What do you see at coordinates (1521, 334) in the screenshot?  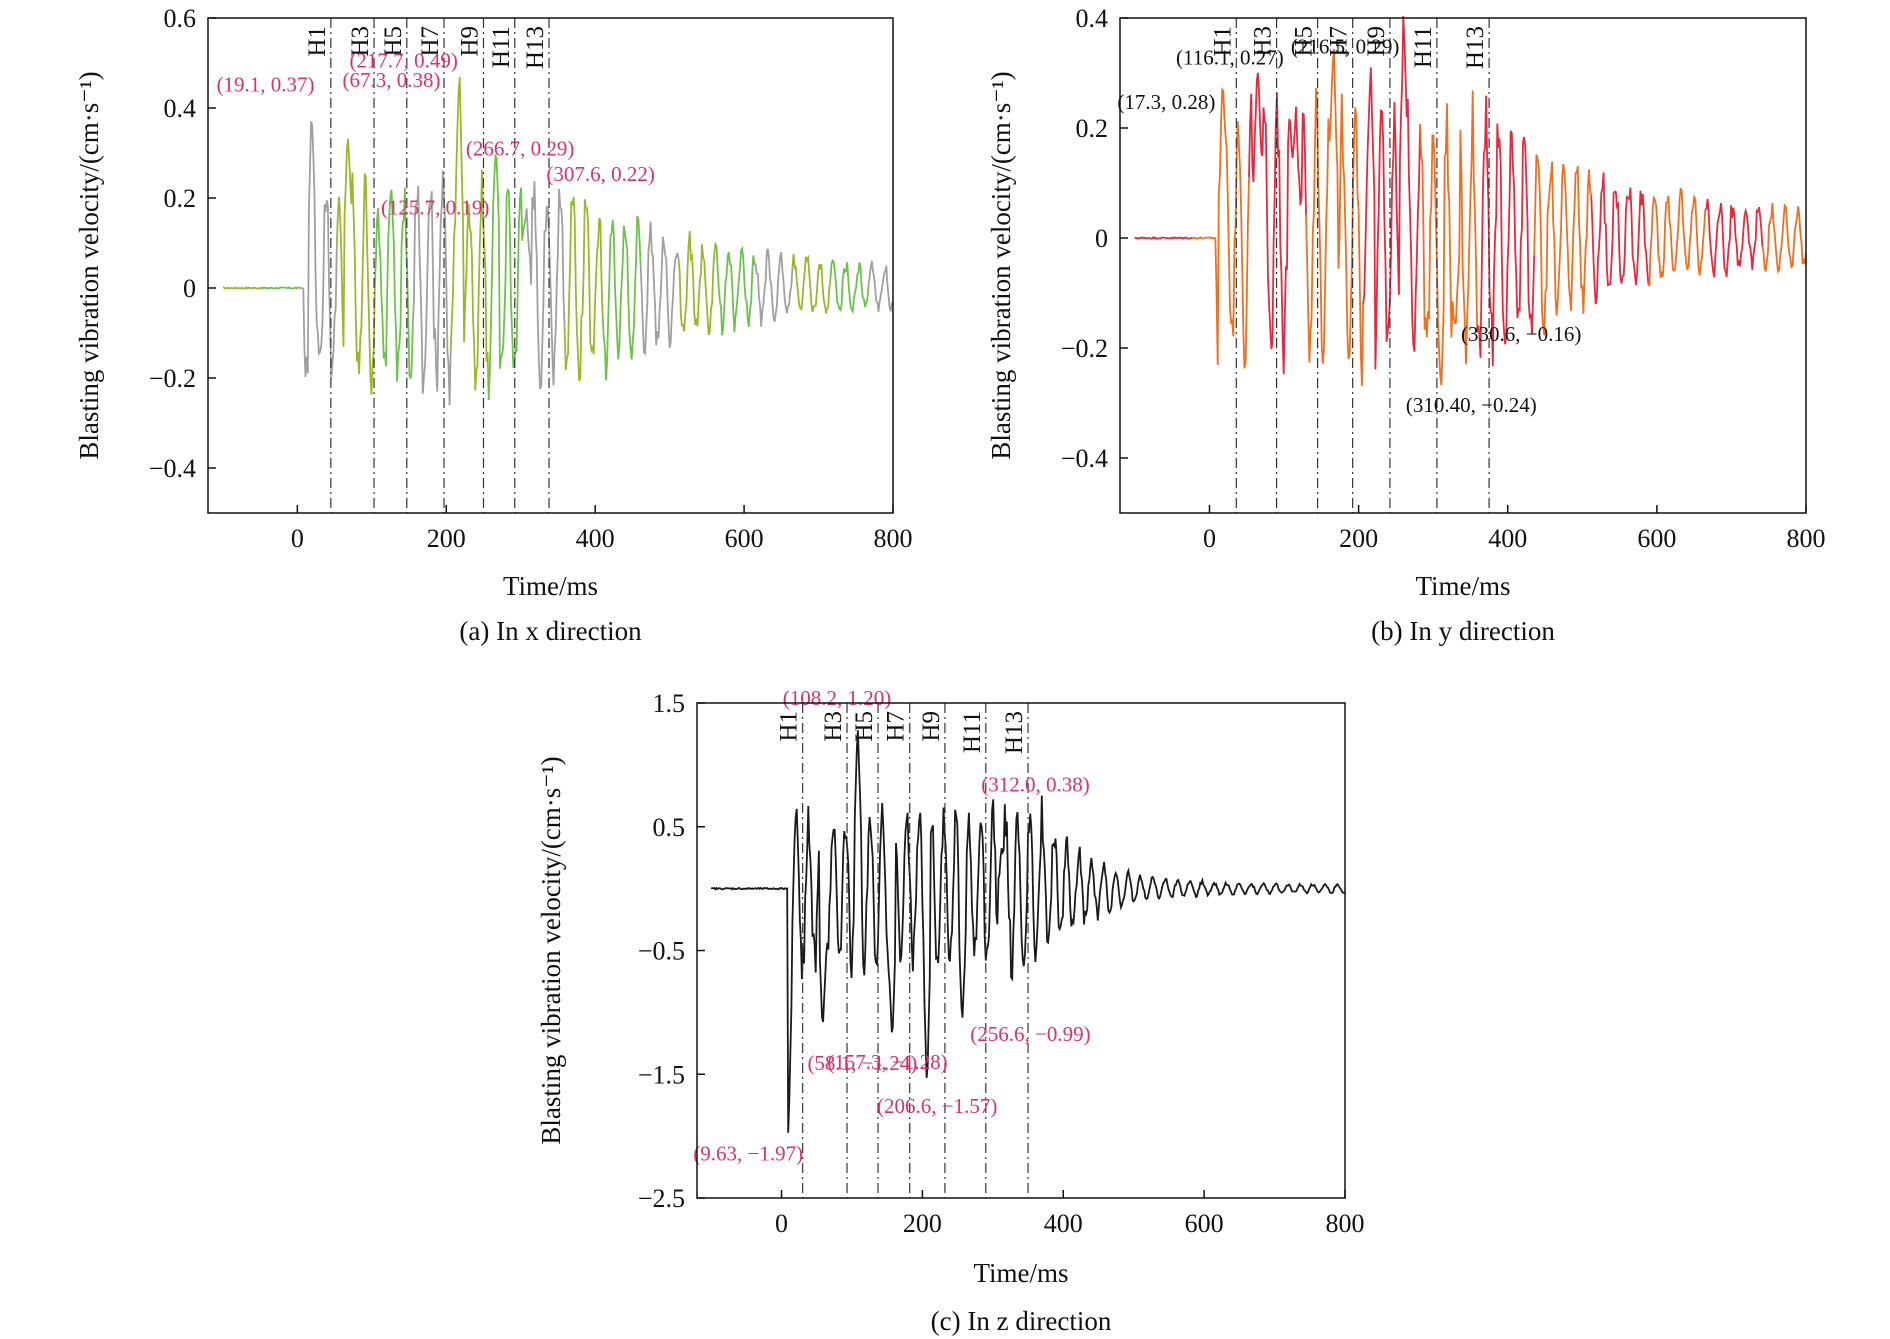 I see `peak-annotation: (330.6, −0.16)` at bounding box center [1521, 334].